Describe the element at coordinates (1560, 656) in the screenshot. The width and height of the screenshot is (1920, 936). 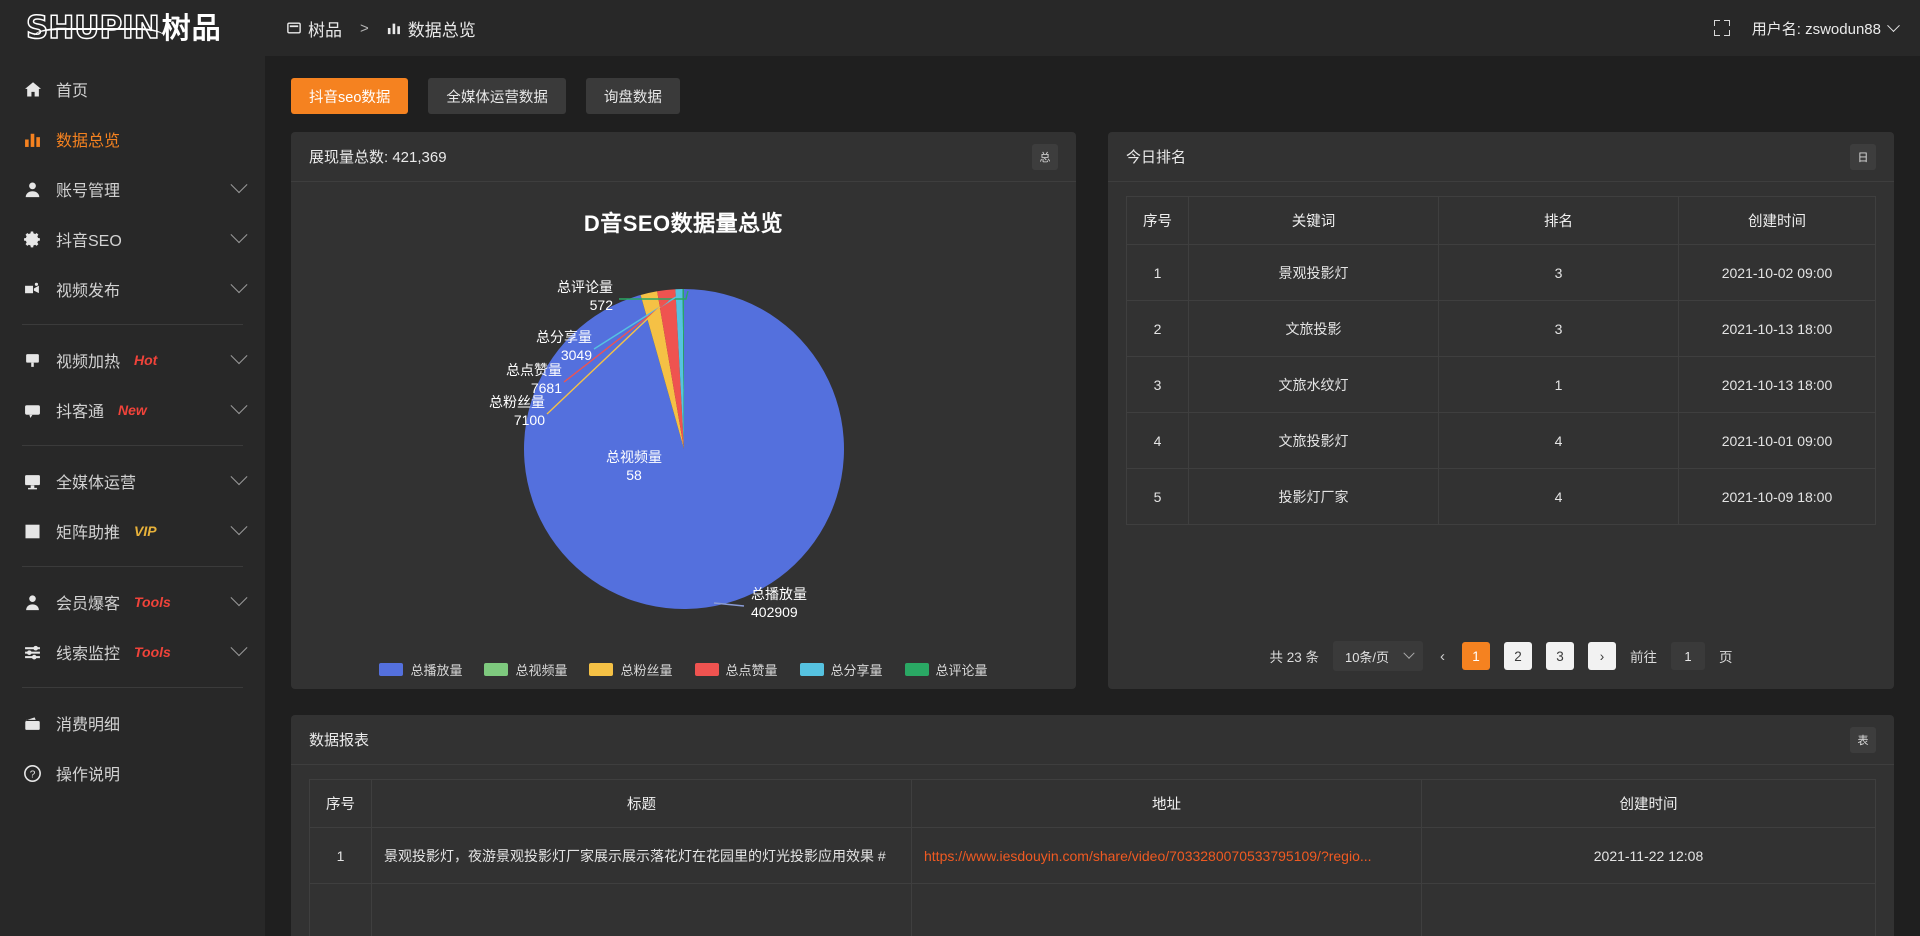
I see `pagination-page-3: 3` at that location.